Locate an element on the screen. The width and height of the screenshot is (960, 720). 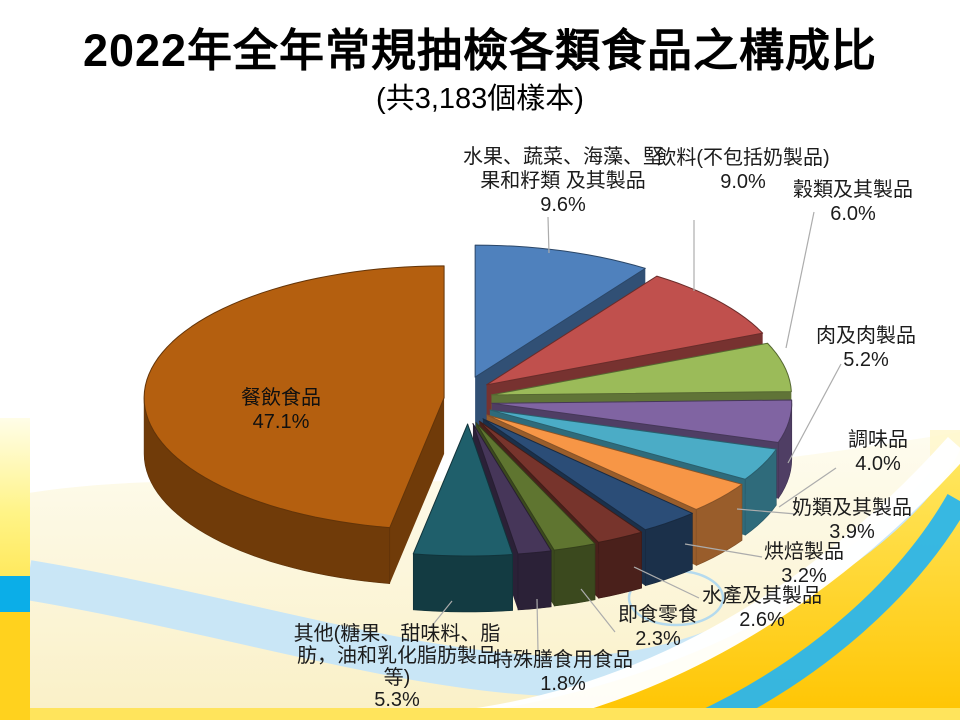
pie-slice-10-top-face is located at coordinates (463, 490).